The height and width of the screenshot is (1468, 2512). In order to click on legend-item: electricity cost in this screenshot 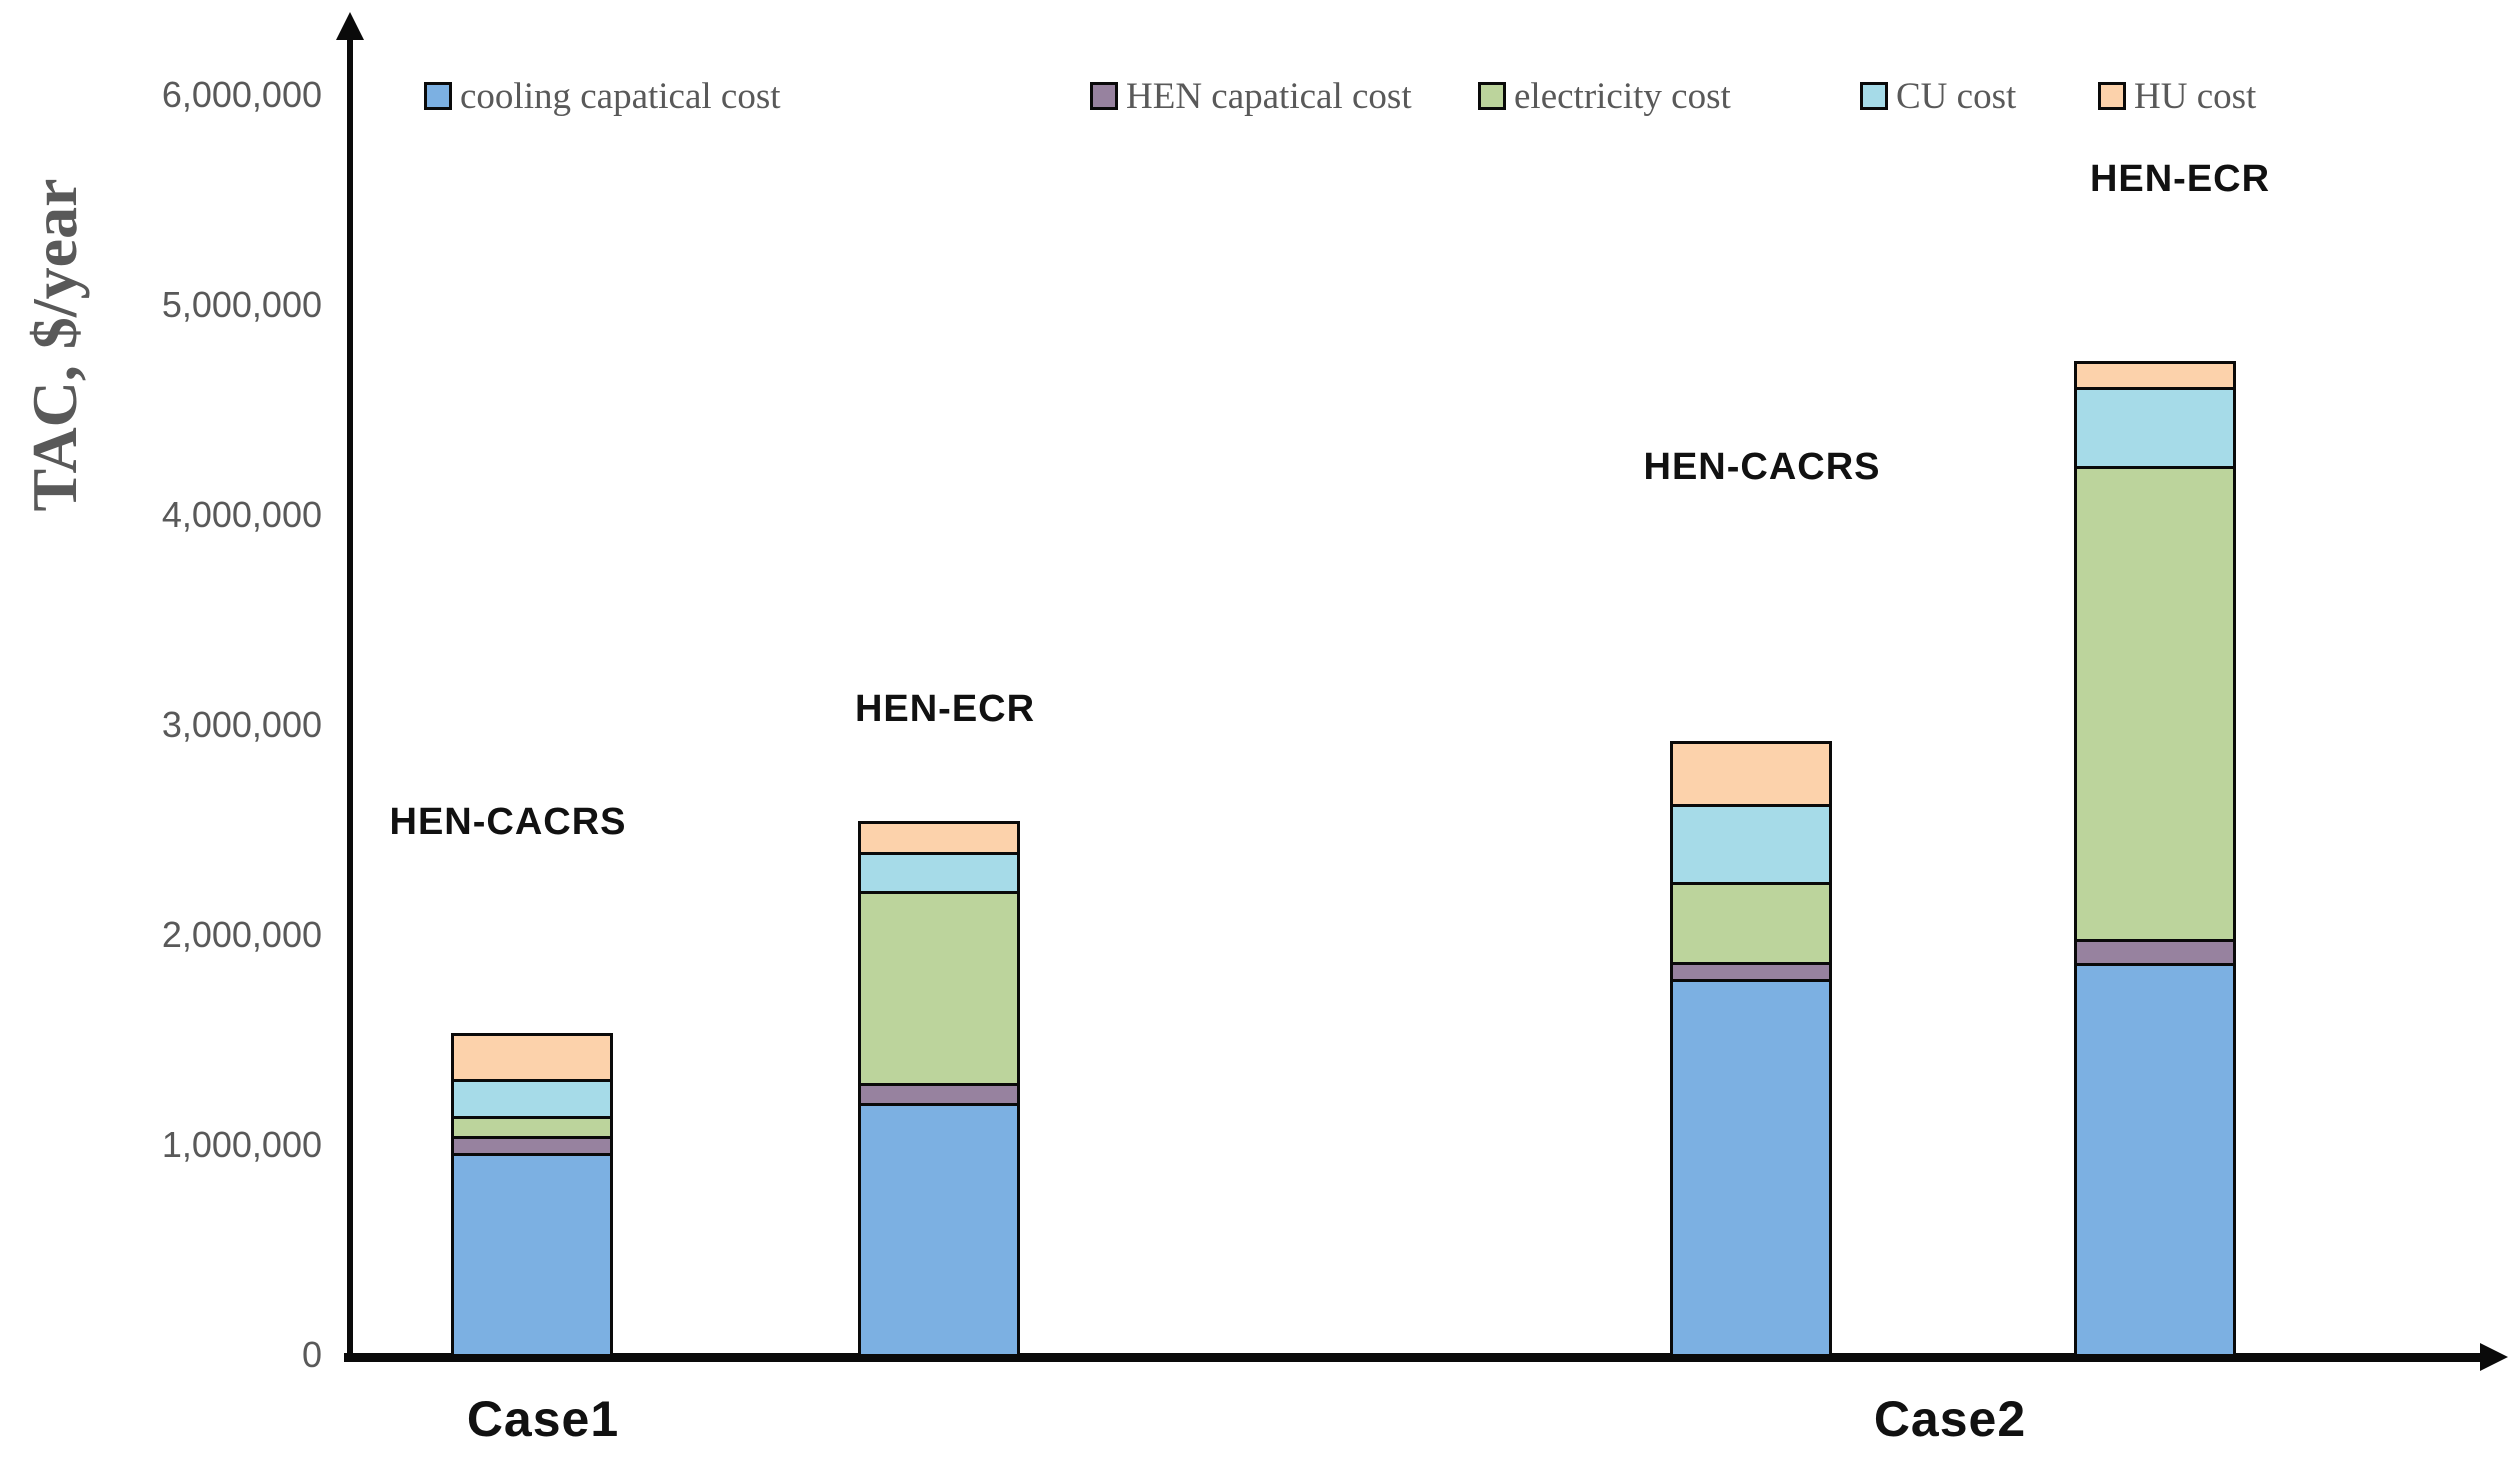, I will do `click(1604, 96)`.